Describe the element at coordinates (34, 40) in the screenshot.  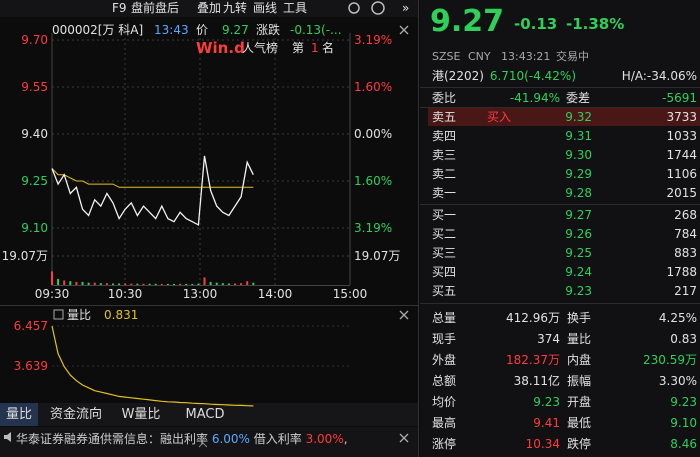
I see `y-tick-label: 9.70` at that location.